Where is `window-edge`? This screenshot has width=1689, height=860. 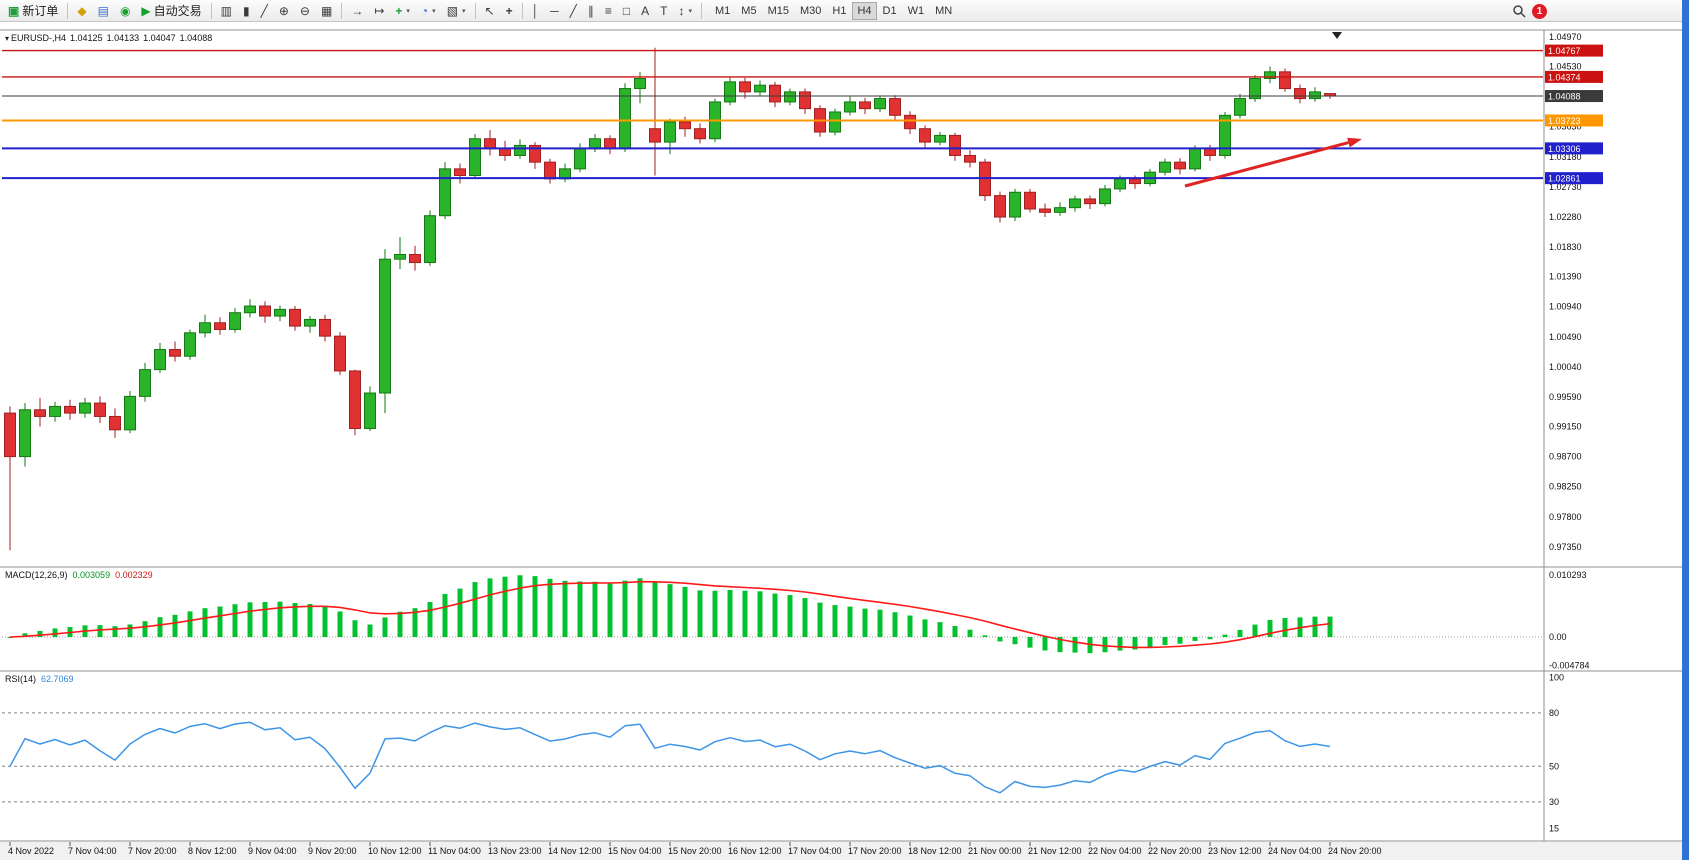
window-edge is located at coordinates (1685, 430).